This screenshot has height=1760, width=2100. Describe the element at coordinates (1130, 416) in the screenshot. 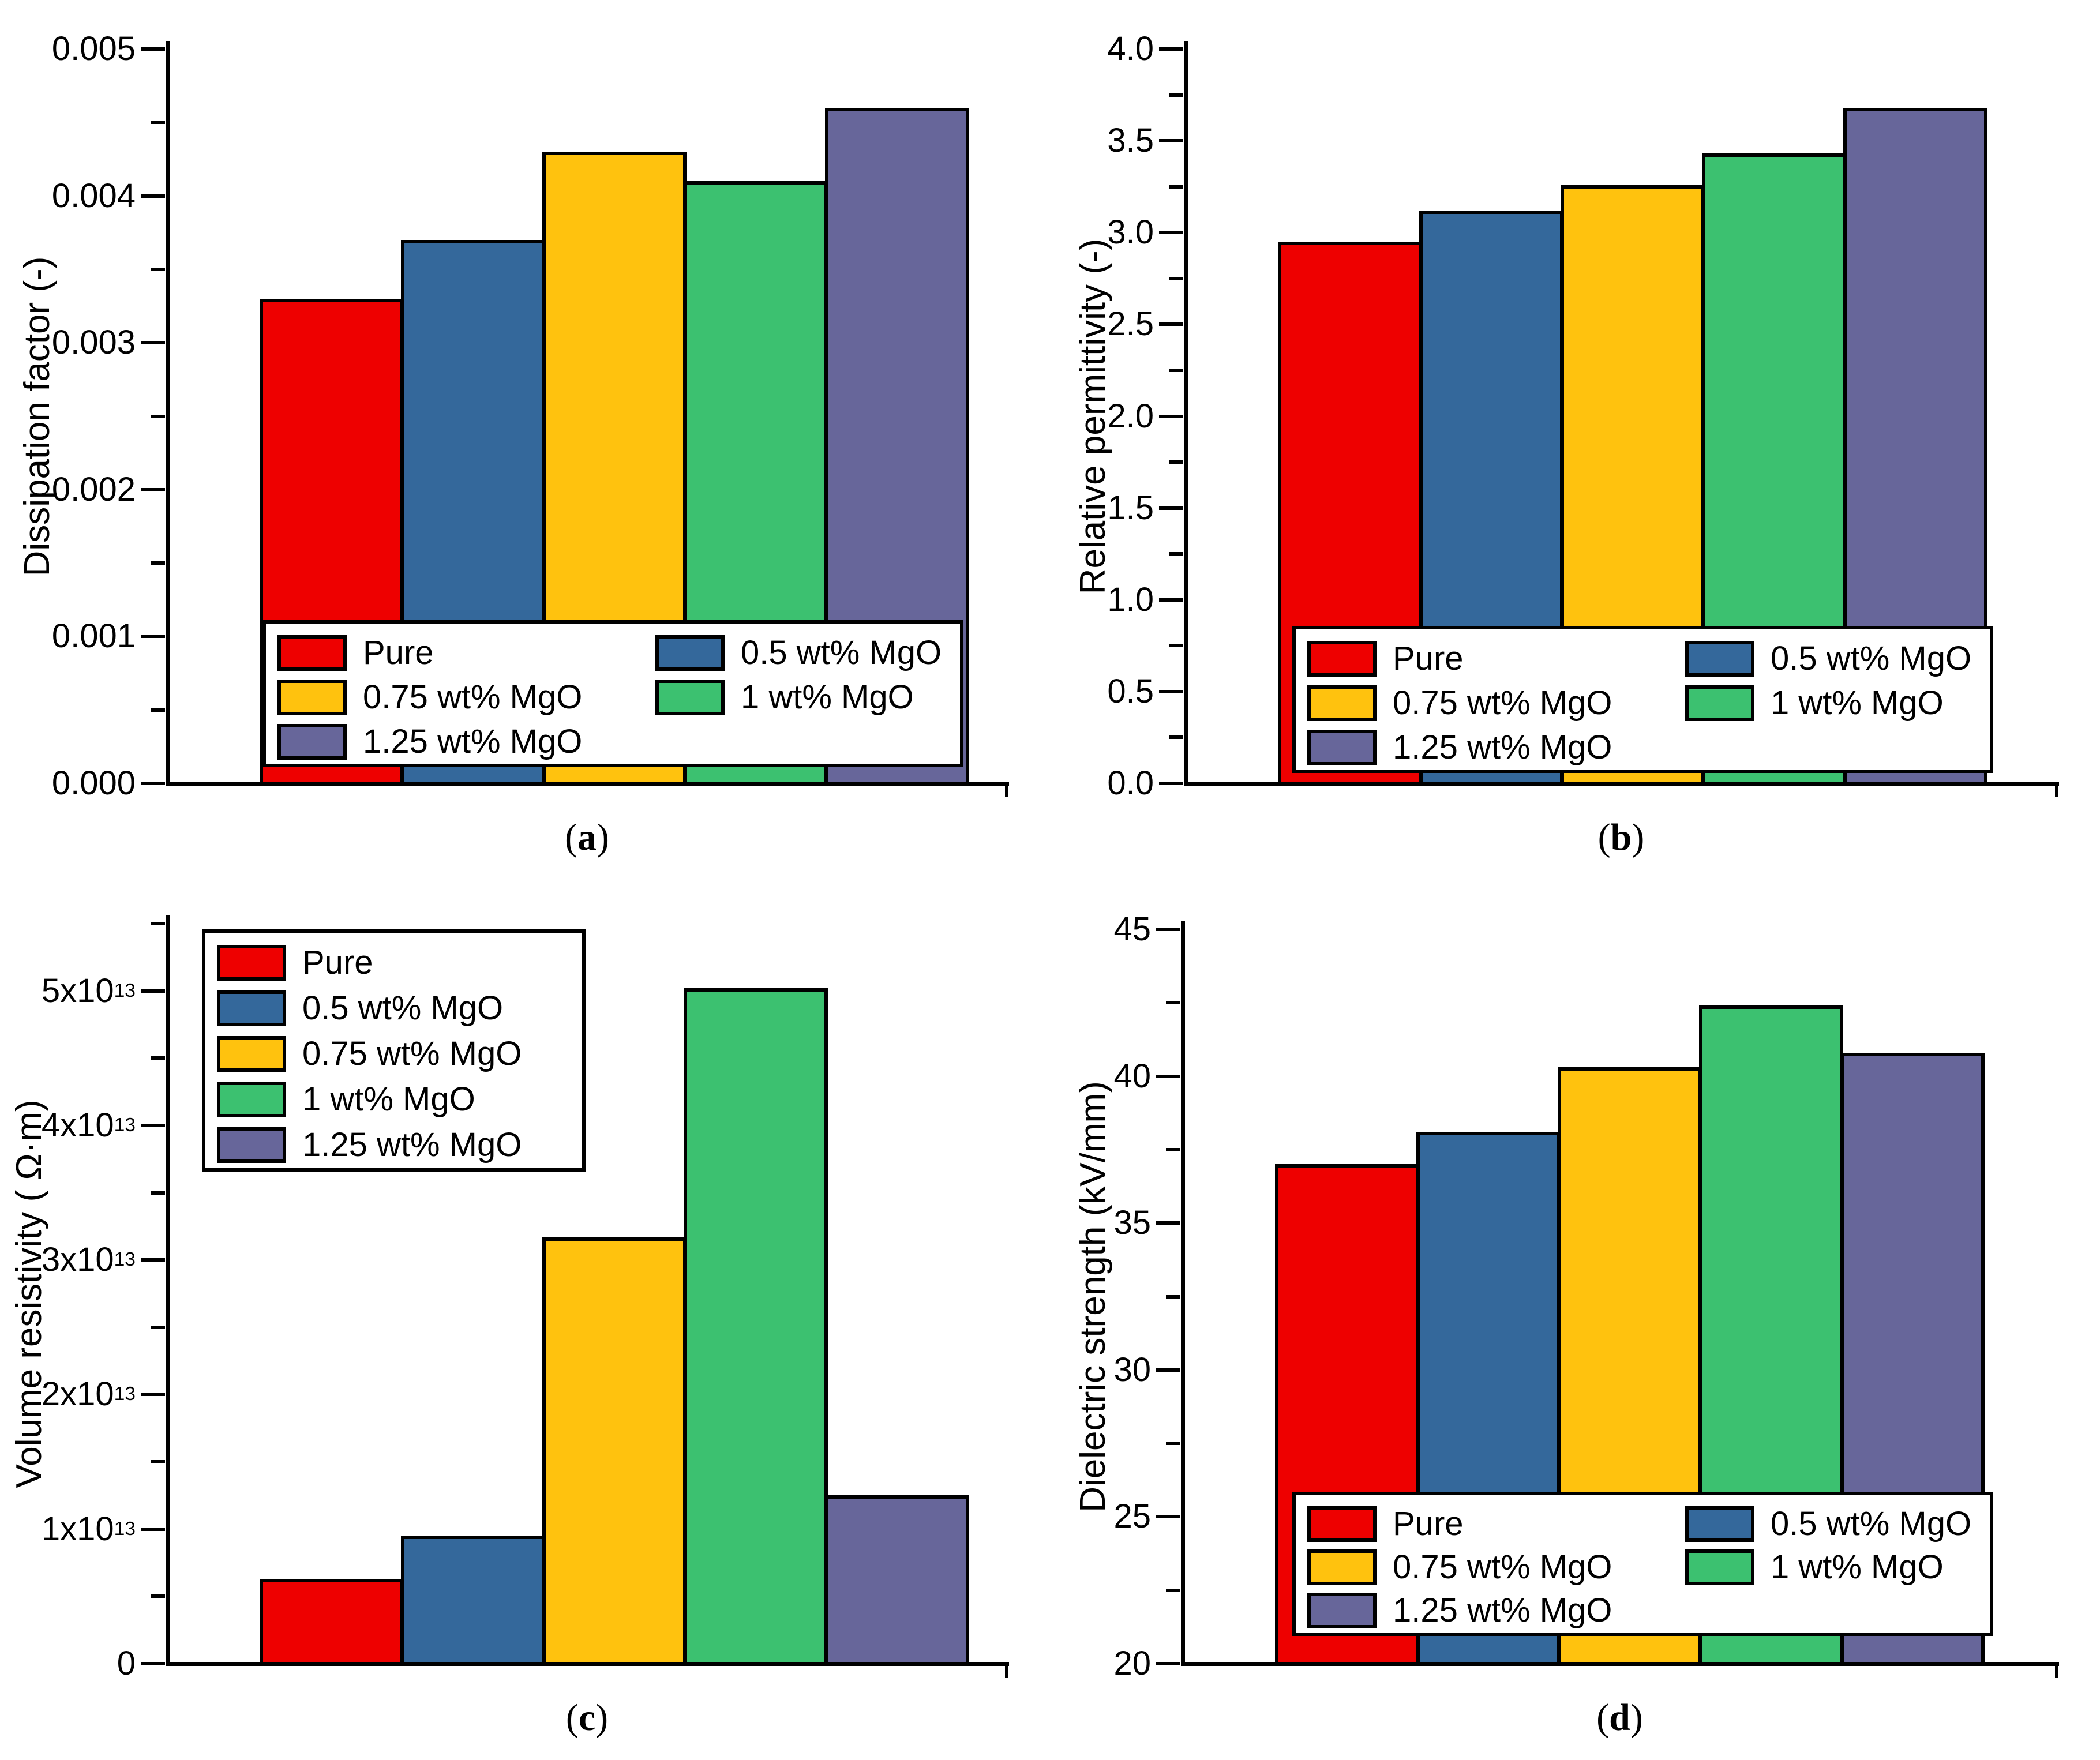

I see `y-tick-label: 2.0` at that location.